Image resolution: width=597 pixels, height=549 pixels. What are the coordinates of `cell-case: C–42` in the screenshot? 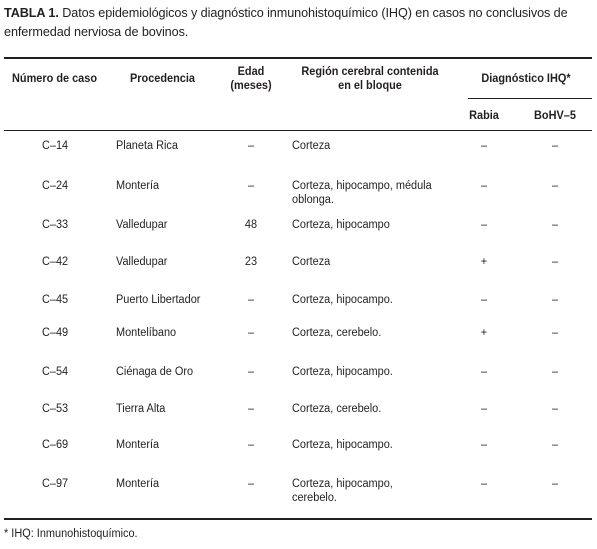 It's located at (55, 262).